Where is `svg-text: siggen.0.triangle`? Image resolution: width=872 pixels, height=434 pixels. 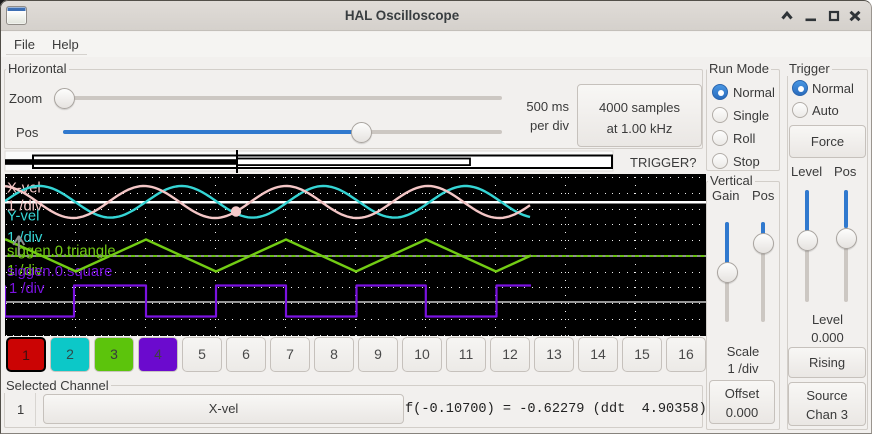
svg-text: siggen.0.triangle is located at coordinates (61, 251).